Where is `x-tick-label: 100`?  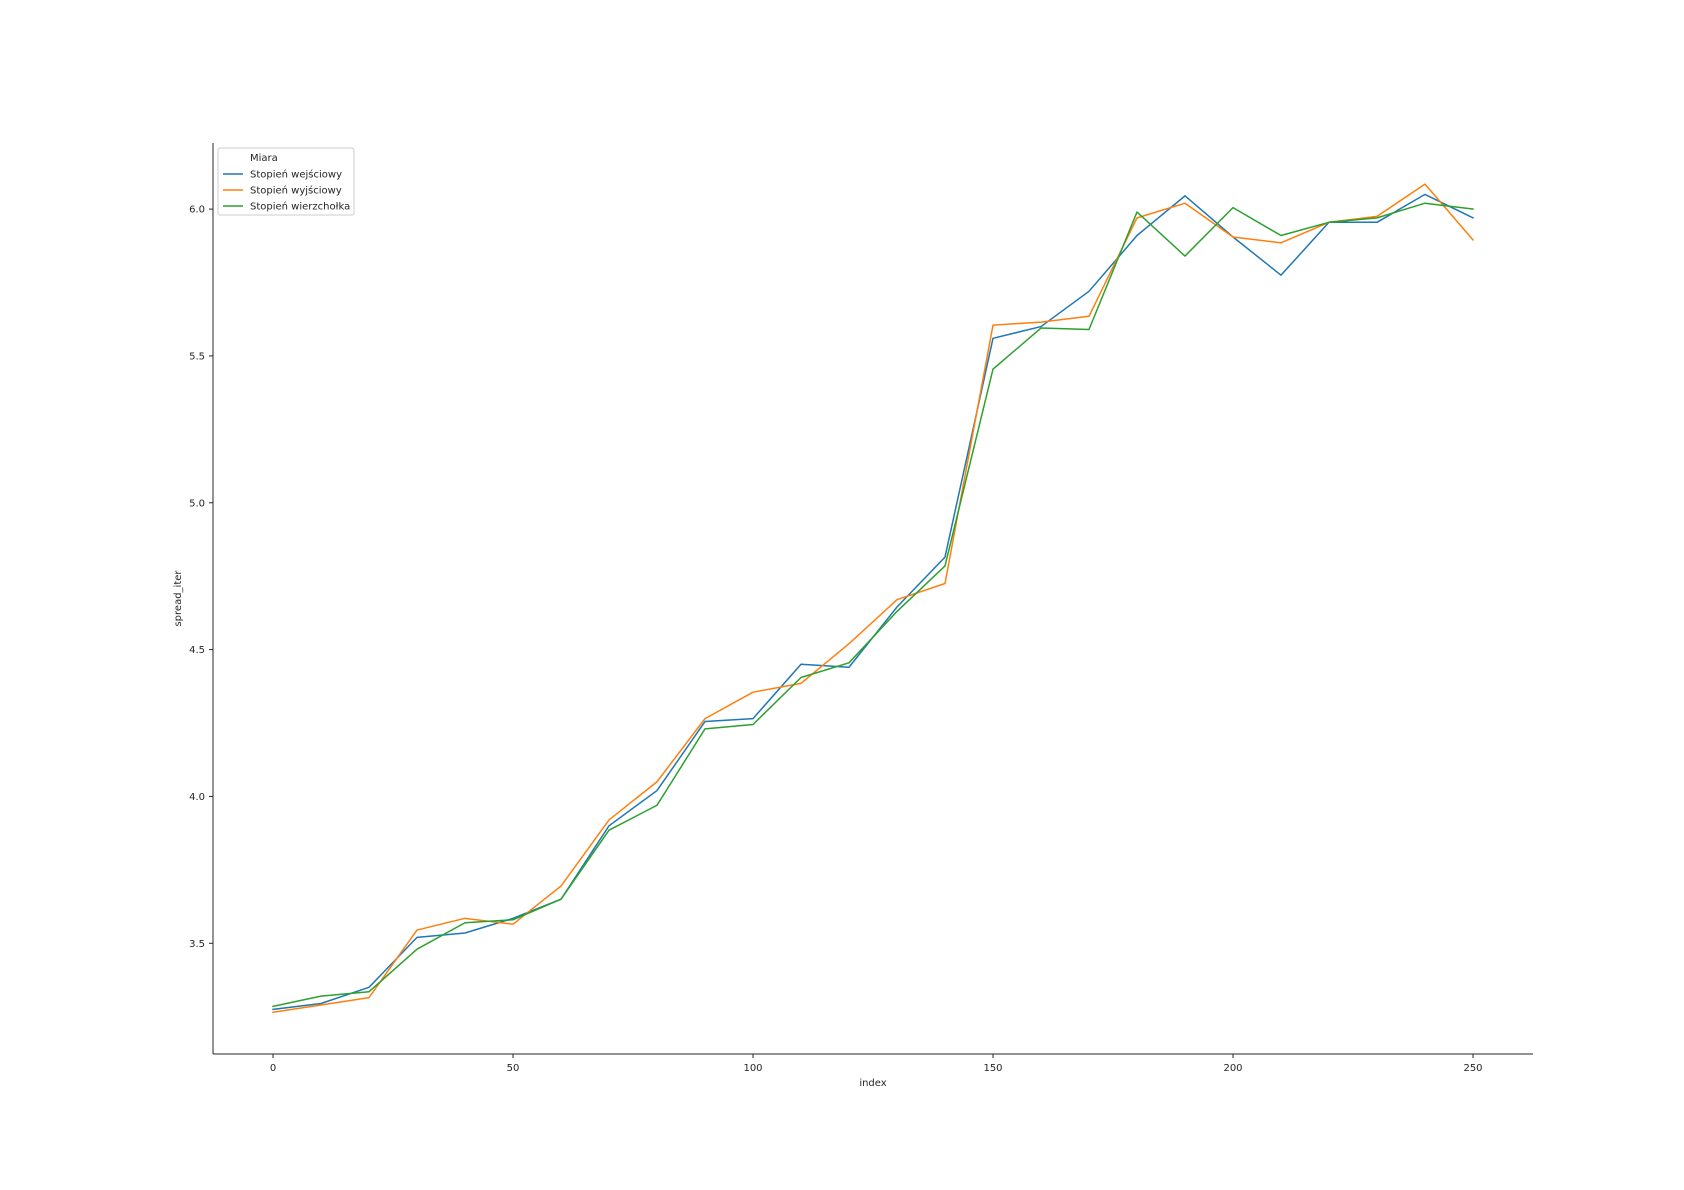
x-tick-label: 100 is located at coordinates (752, 1068).